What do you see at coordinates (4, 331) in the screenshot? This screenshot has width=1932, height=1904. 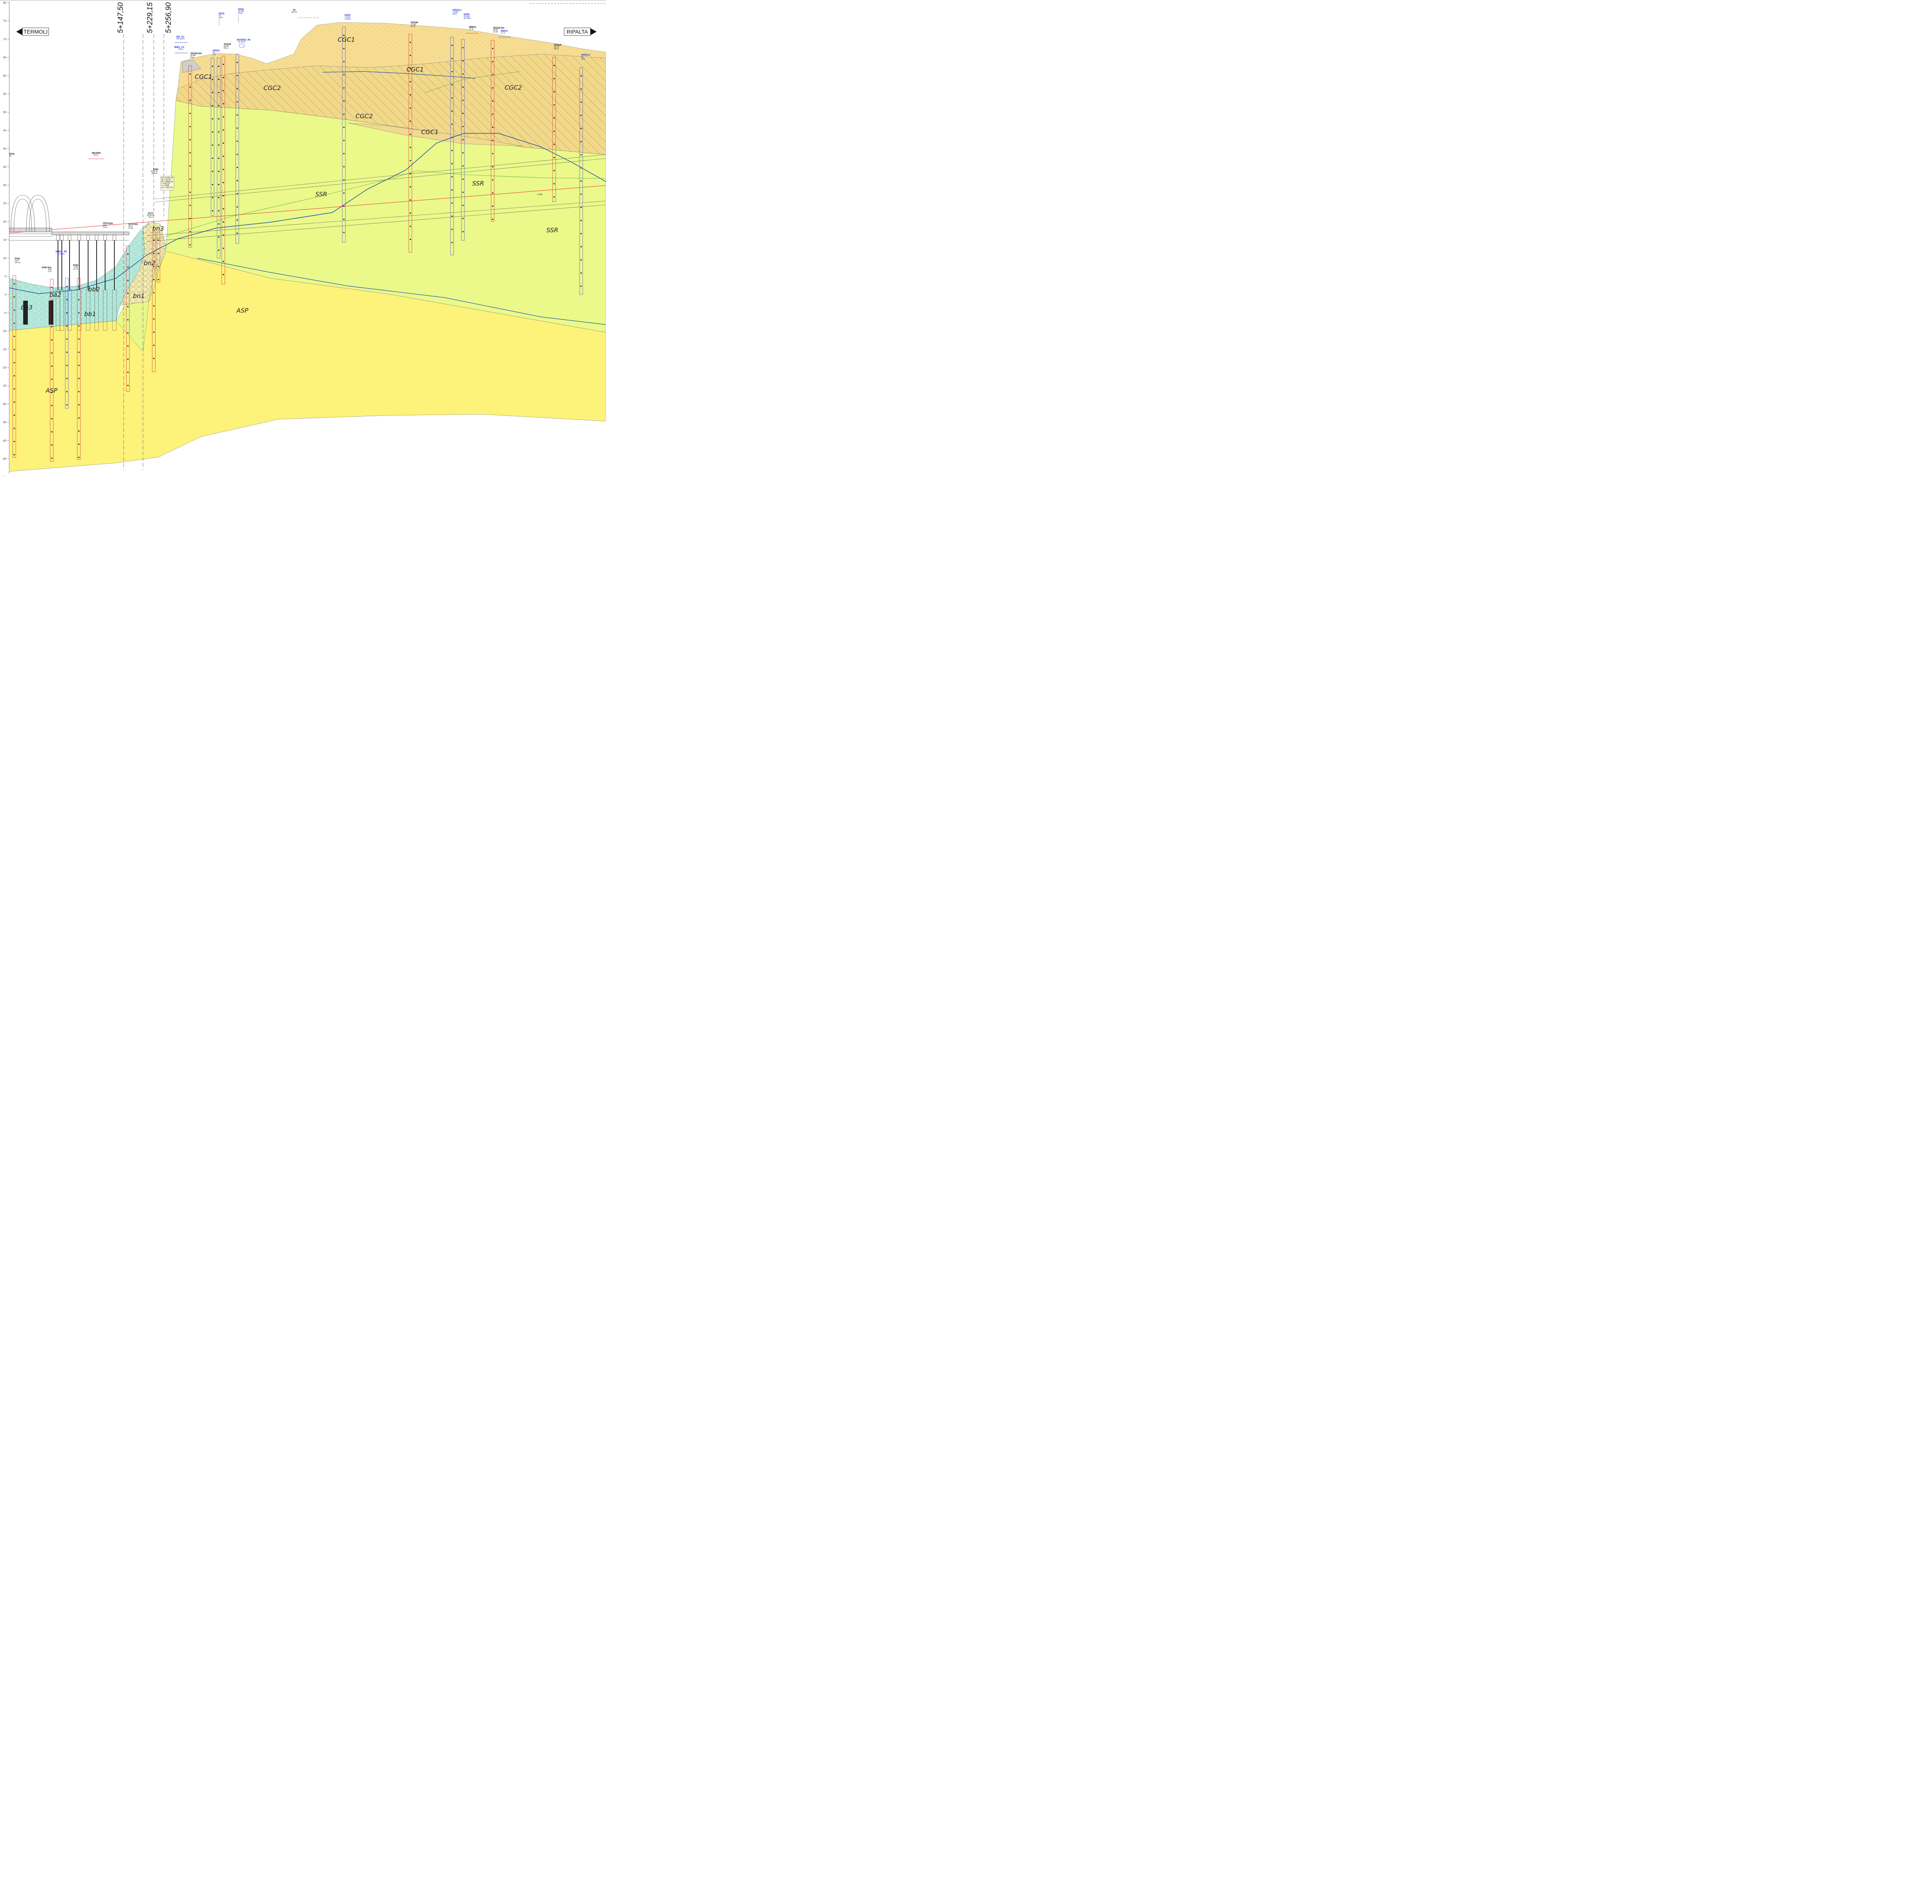 I see `axis-tick-label: -10` at bounding box center [4, 331].